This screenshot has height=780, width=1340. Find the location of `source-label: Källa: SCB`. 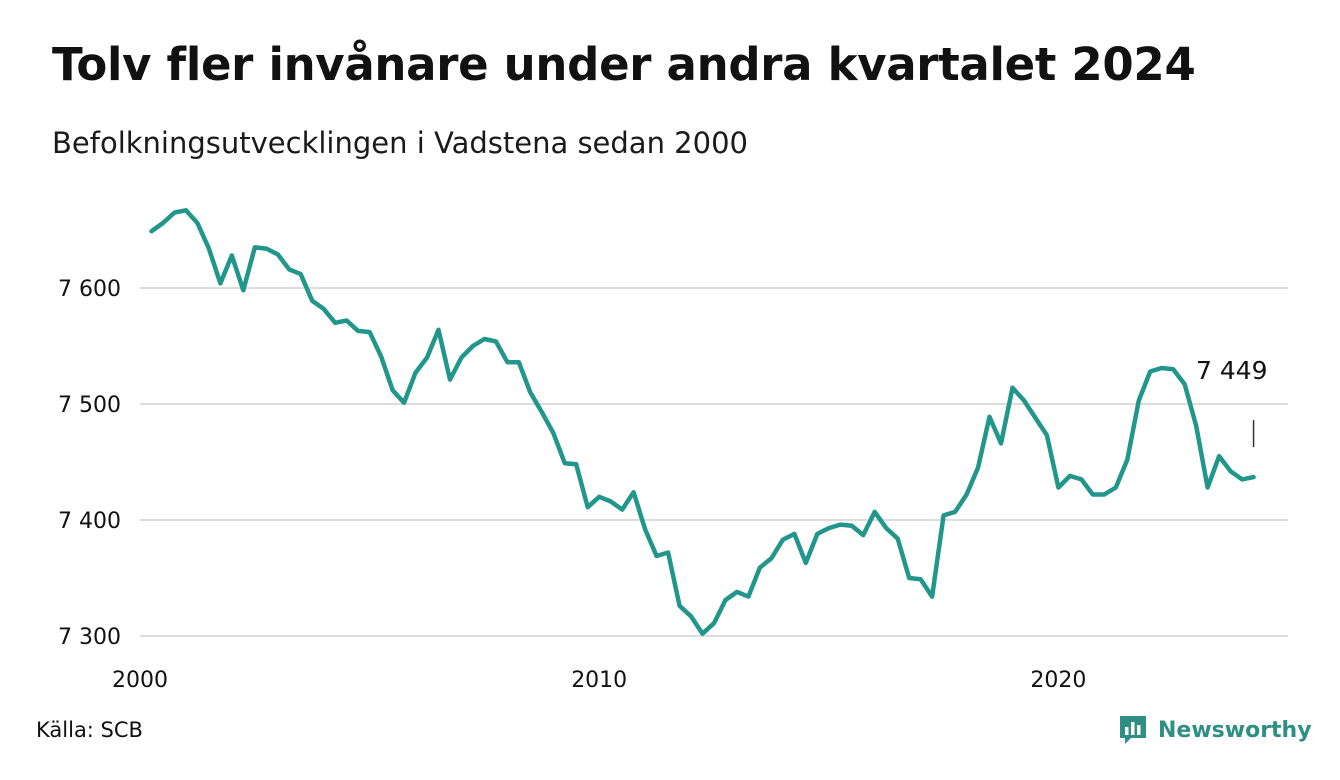

source-label: Källa: SCB is located at coordinates (89, 730).